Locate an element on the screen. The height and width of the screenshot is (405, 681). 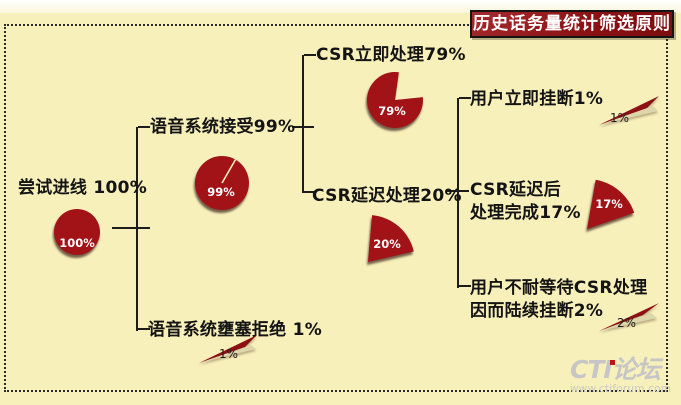
node-csr-completed-line1: CSR延迟后 is located at coordinates (515, 190).